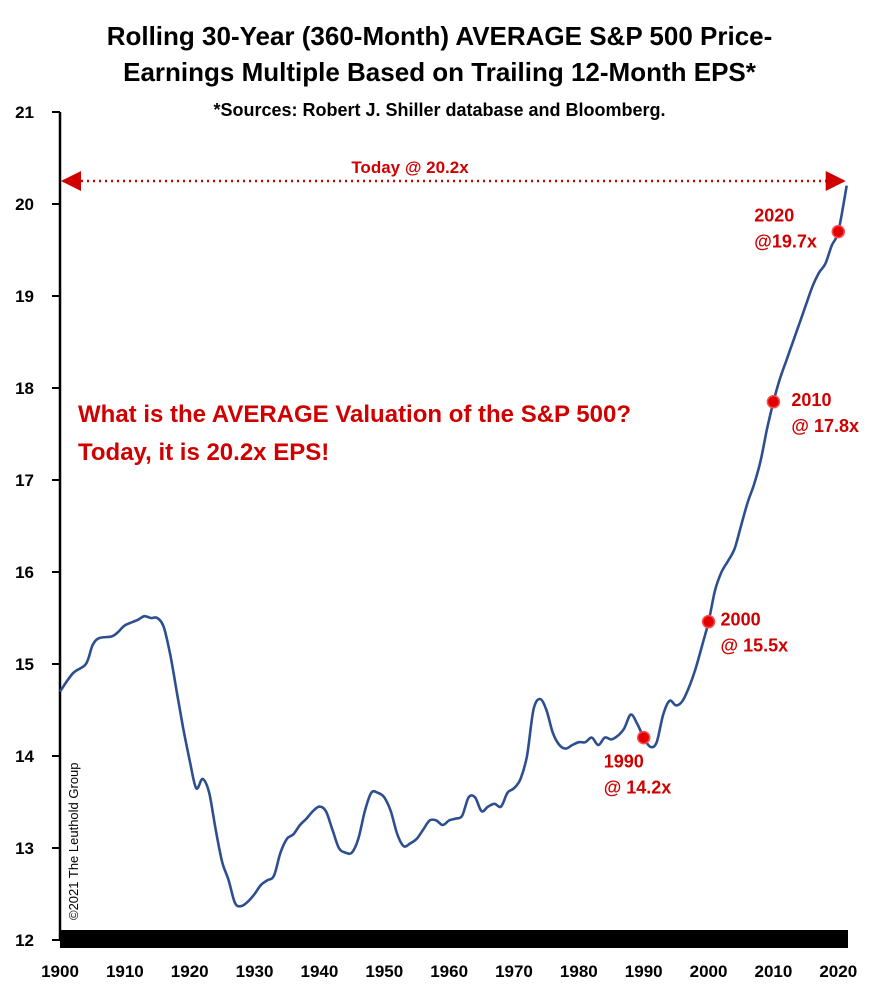 The image size is (879, 1000). I want to click on today-layer: Today @ 20.2x, so click(453, 174).